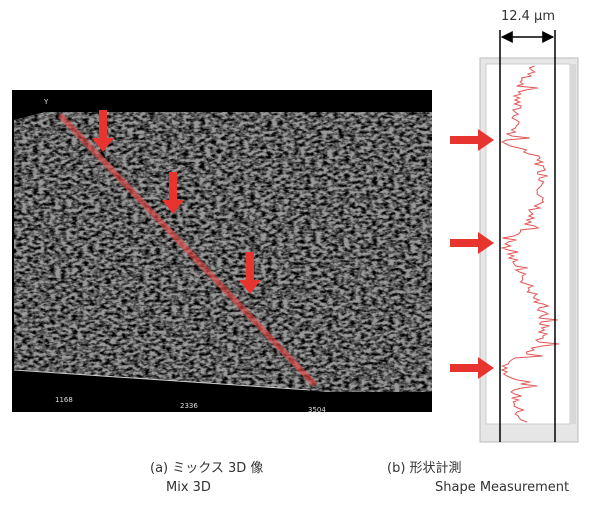  Describe the element at coordinates (206, 468) in the screenshot. I see `caption: (a) ミックス 3D 像` at that location.